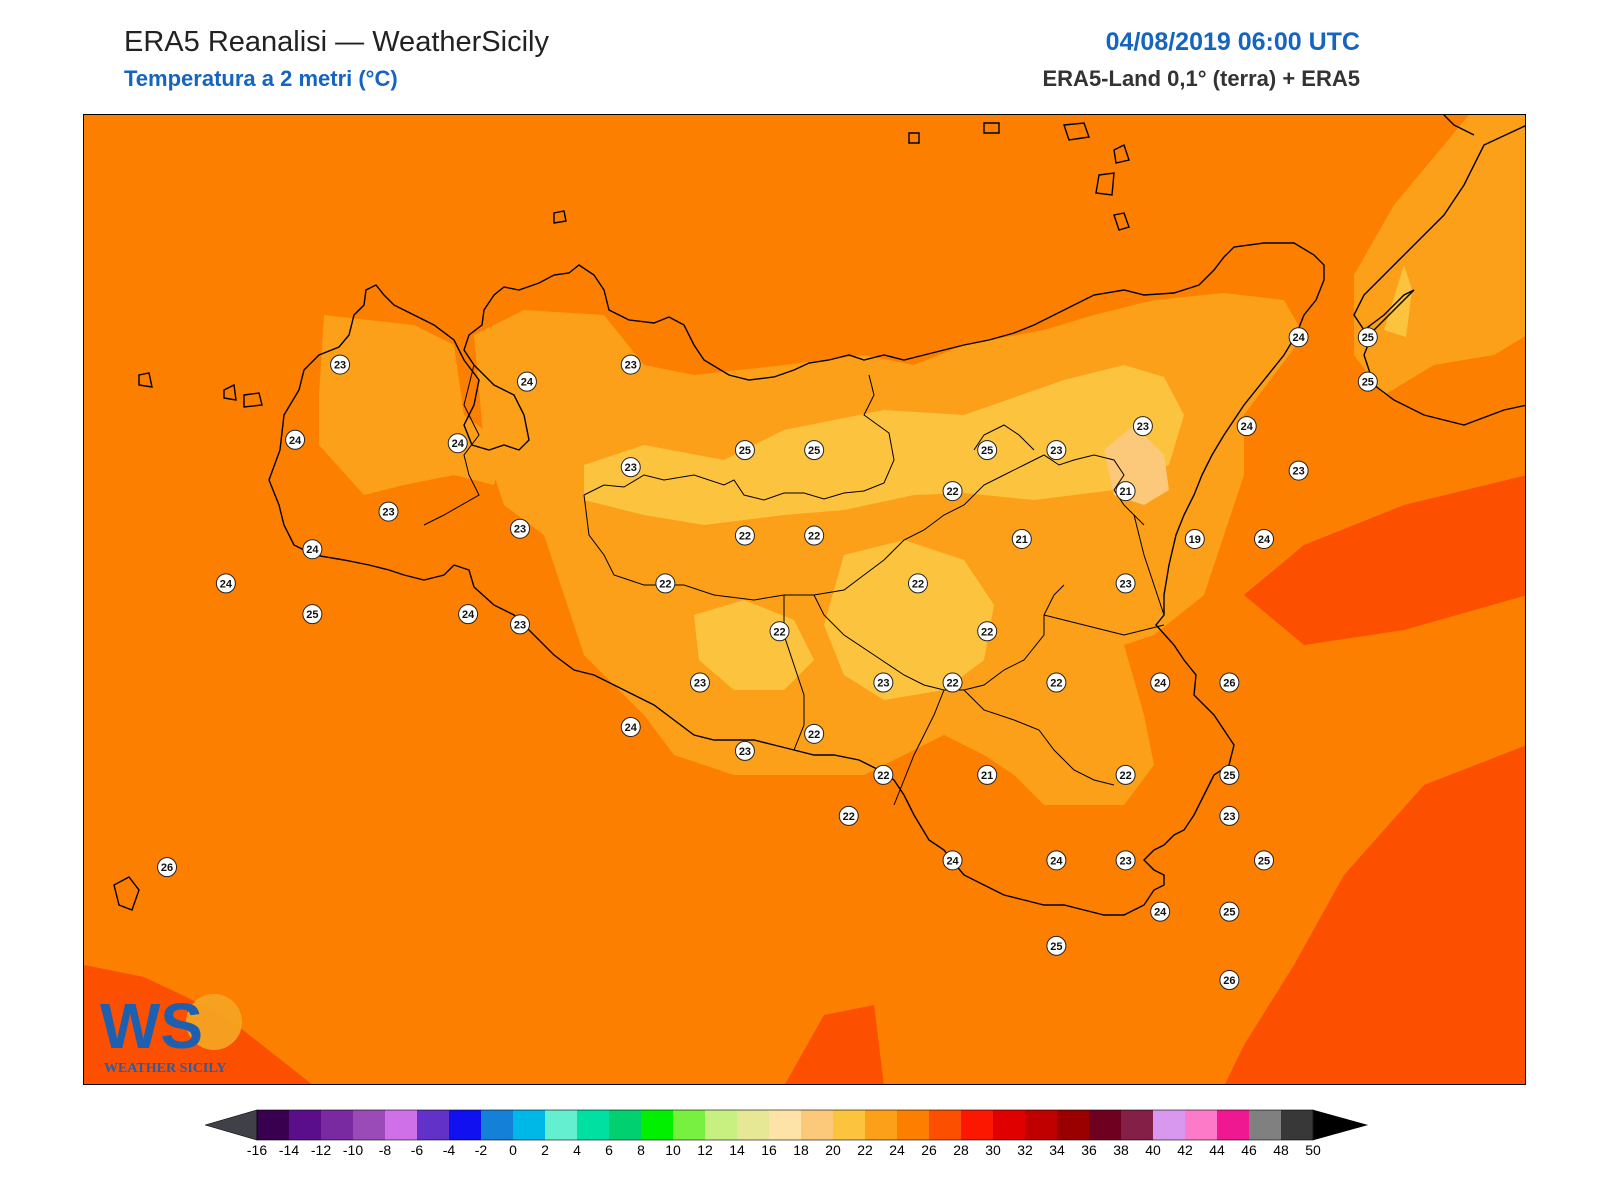 This screenshot has width=1600, height=1200. I want to click on island-lipari, so click(1105, 184).